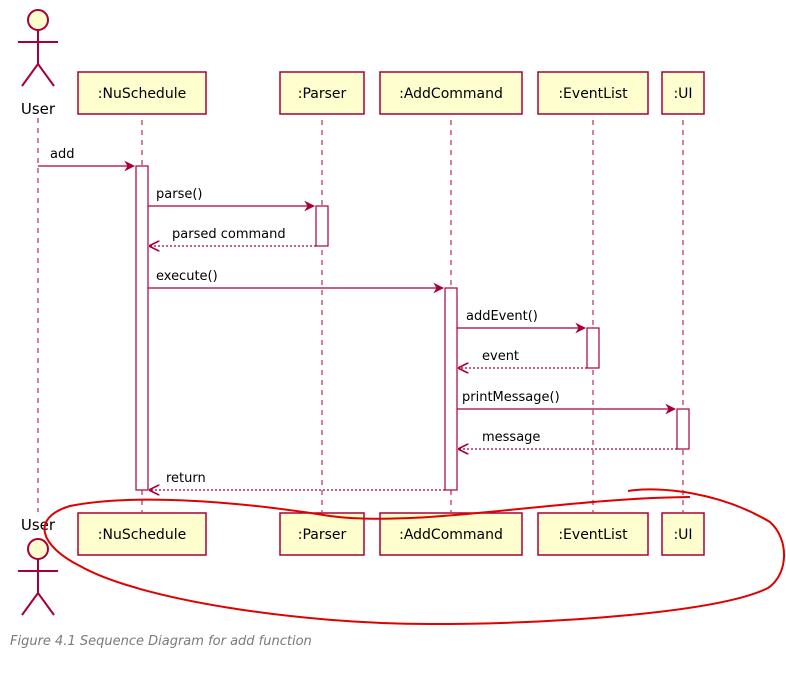  Describe the element at coordinates (62, 154) in the screenshot. I see `message-label: add` at that location.